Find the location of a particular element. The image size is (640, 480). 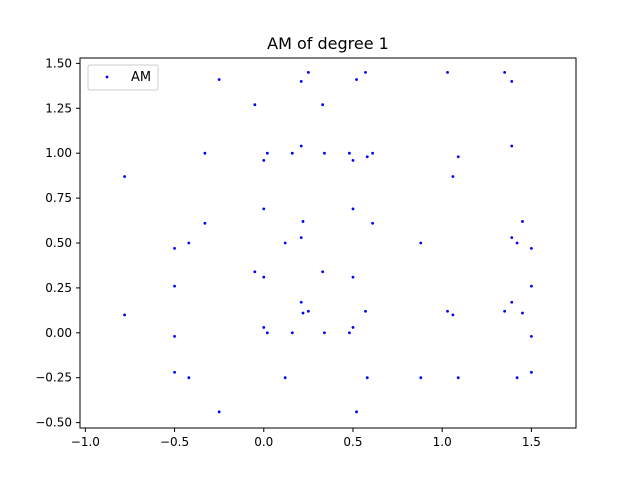

legend: AM is located at coordinates (123, 77).